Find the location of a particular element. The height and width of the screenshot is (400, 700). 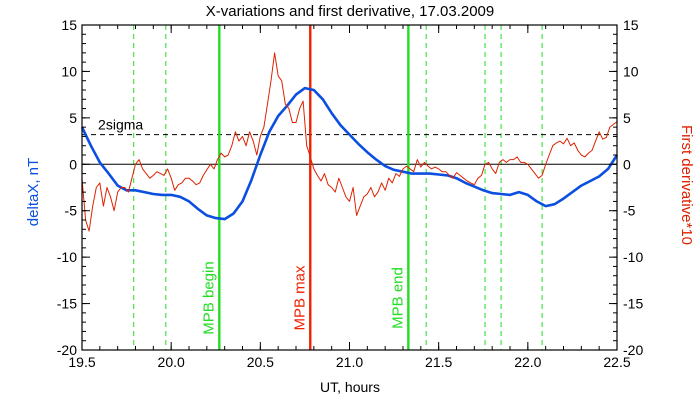

x-tick-label: 20.5 is located at coordinates (260, 362).